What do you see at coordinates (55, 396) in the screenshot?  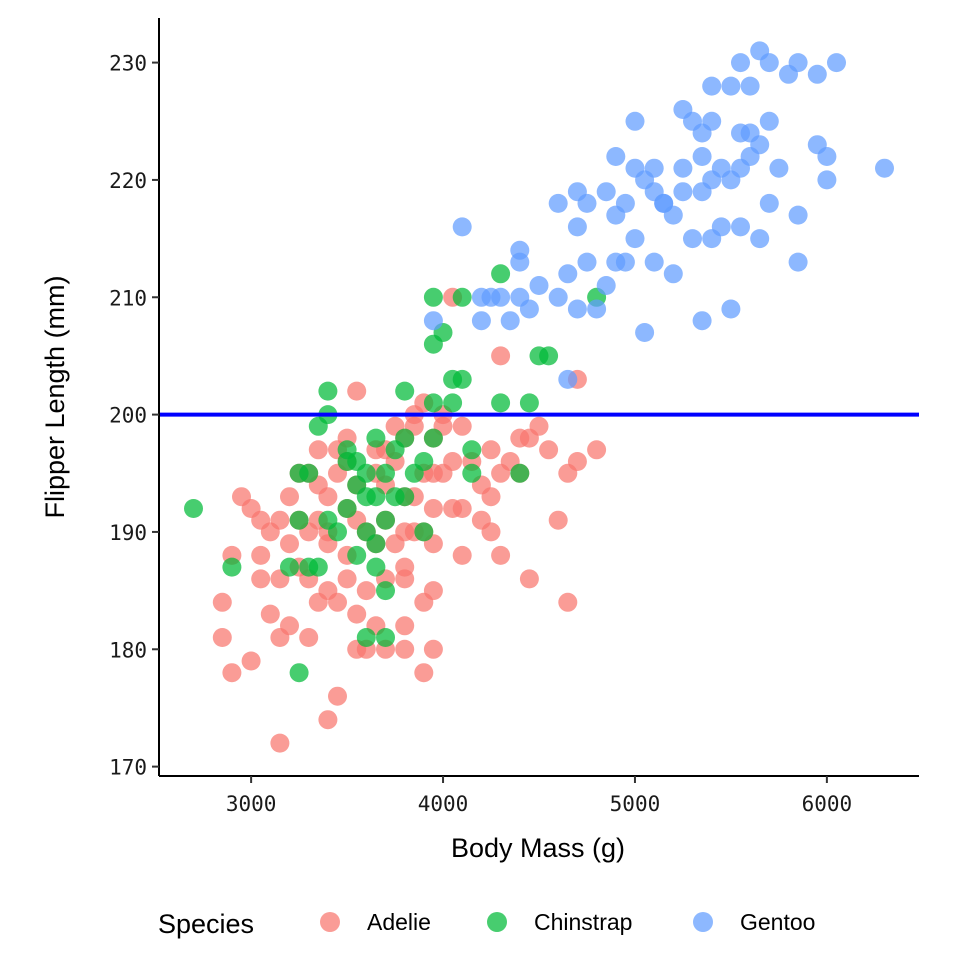 I see `y-axis-title: Flipper Length (mm)` at bounding box center [55, 396].